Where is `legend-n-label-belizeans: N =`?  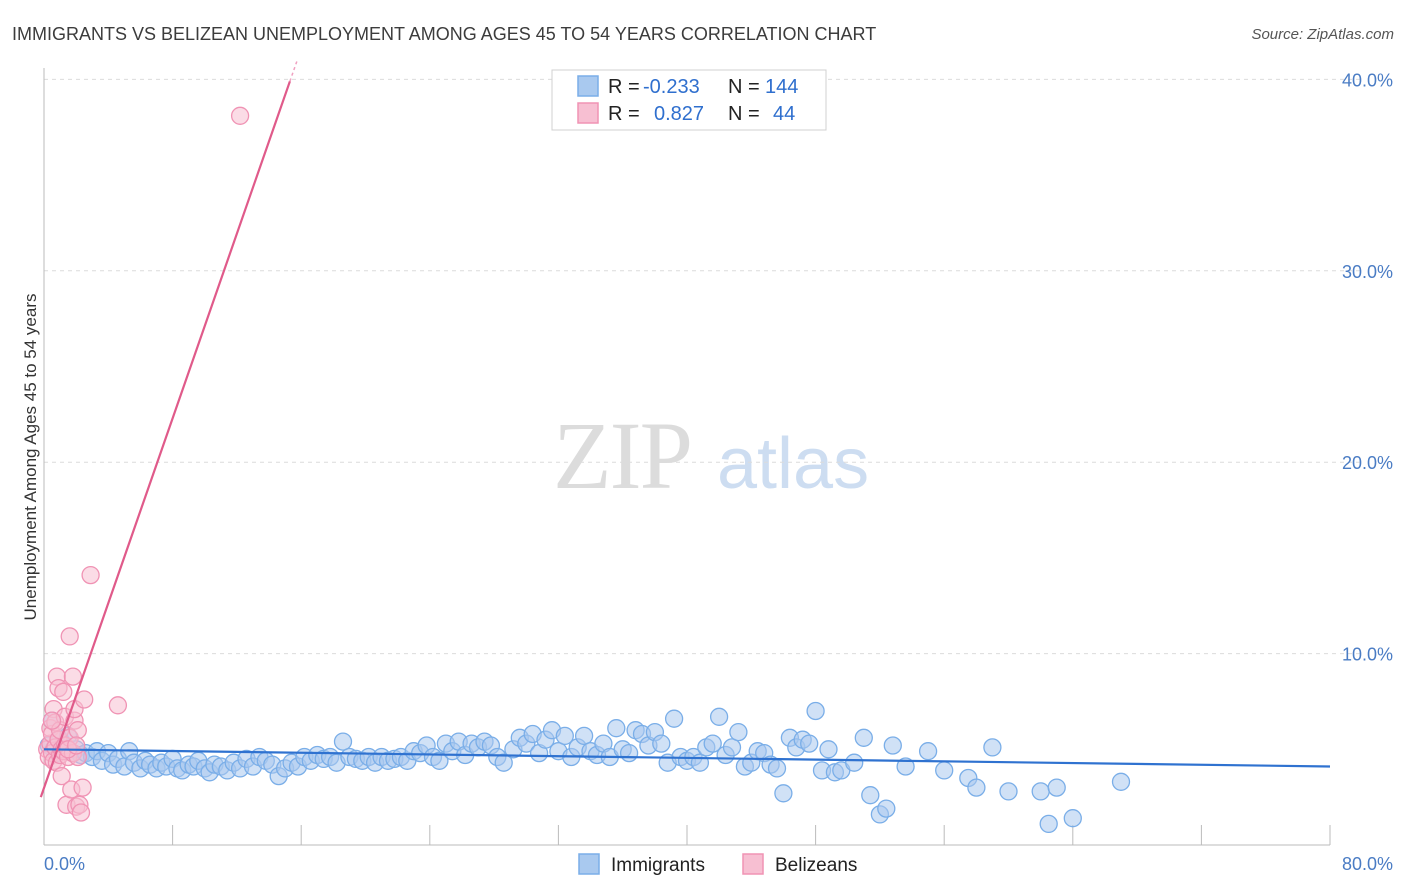
legend-n-label-belizeans: N = is located at coordinates (744, 114).